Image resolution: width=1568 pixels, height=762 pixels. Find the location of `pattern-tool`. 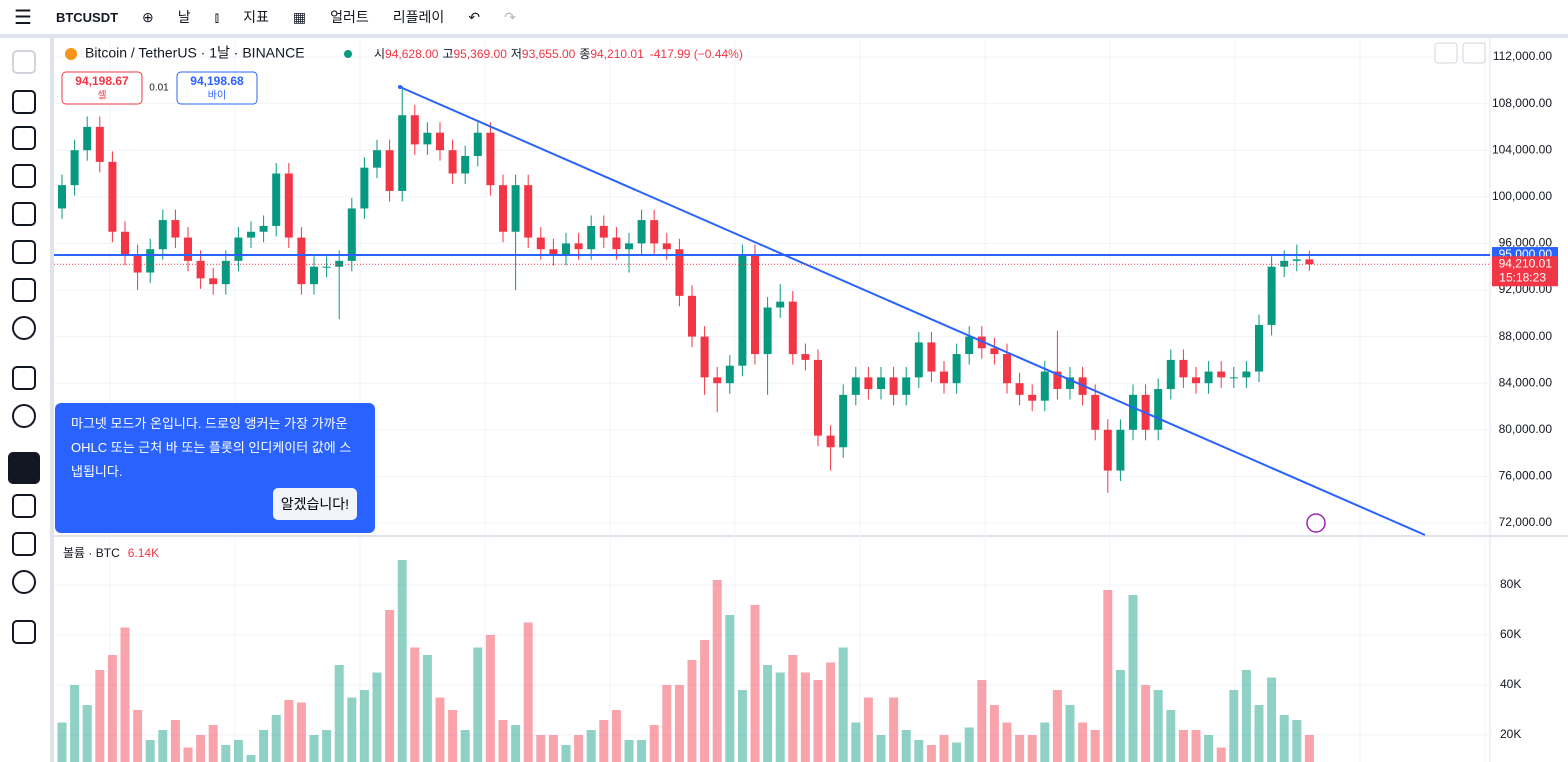

pattern-tool is located at coordinates (24, 176).